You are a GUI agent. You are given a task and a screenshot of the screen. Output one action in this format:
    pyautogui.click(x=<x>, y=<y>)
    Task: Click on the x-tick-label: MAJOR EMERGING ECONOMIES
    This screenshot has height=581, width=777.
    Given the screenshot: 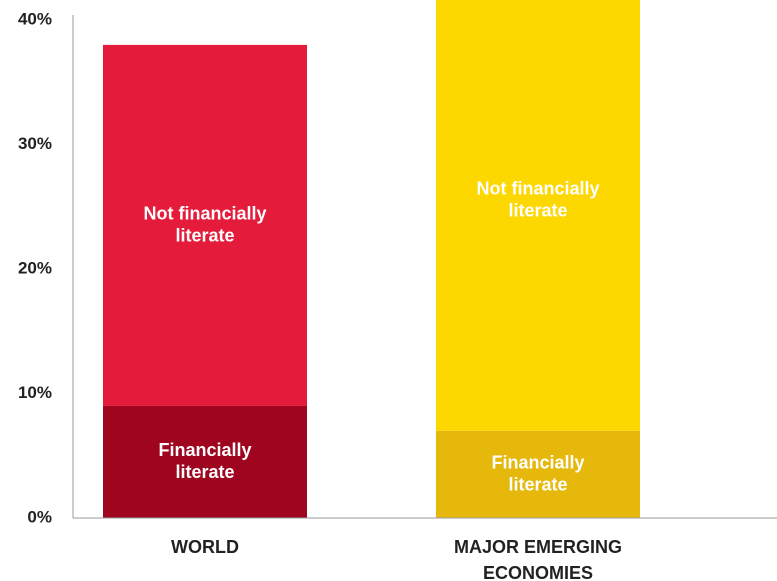 What is the action you would take?
    pyautogui.click(x=538, y=559)
    